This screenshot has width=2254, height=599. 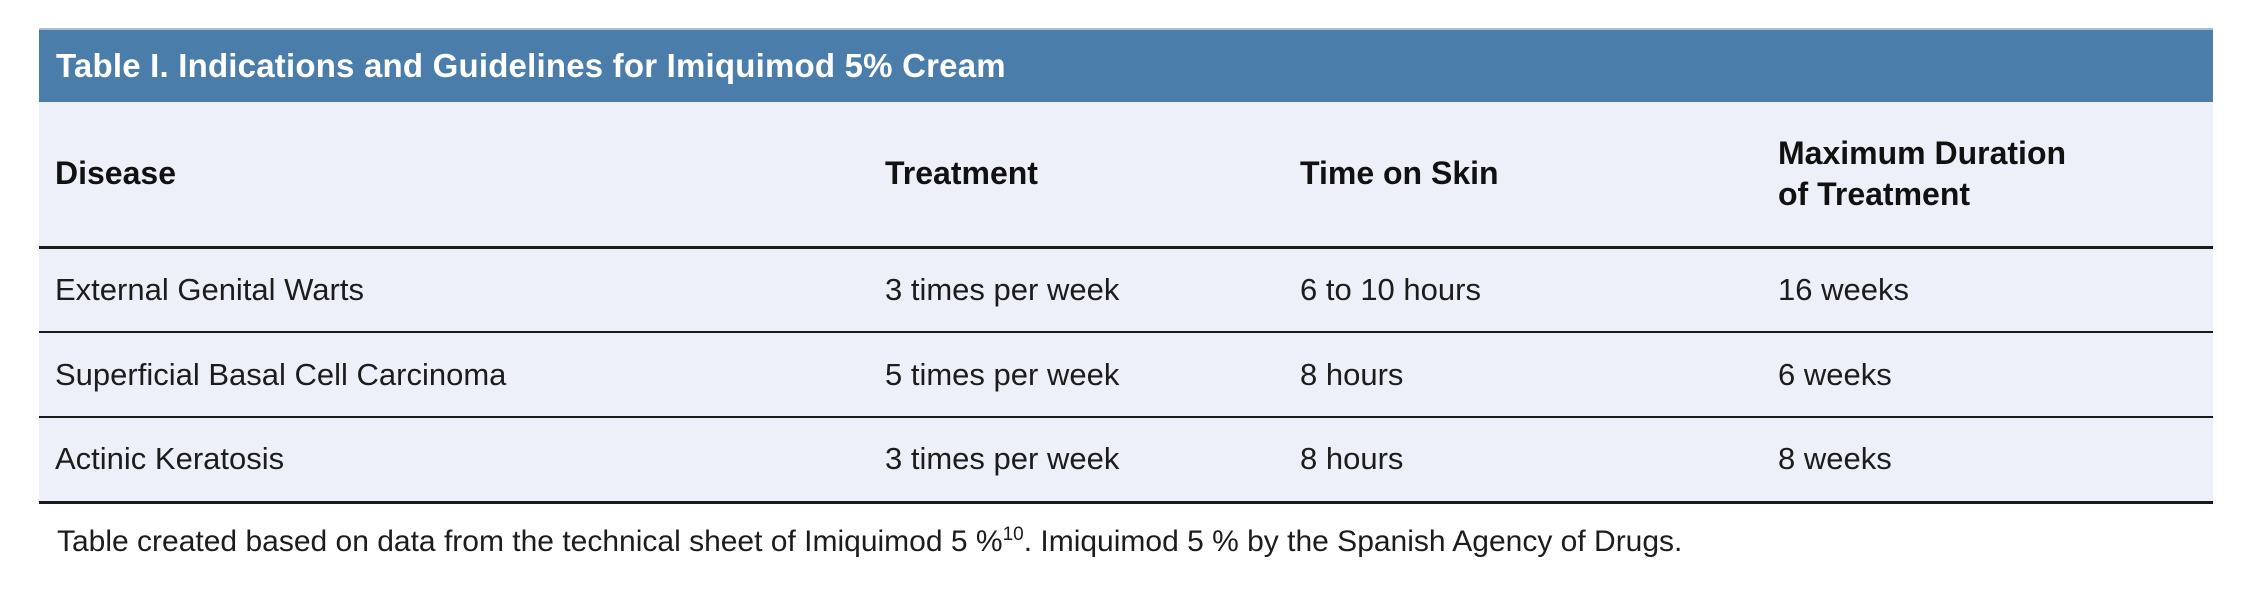 What do you see at coordinates (1987, 290) in the screenshot?
I see `cell-max-duration: 16 weeks` at bounding box center [1987, 290].